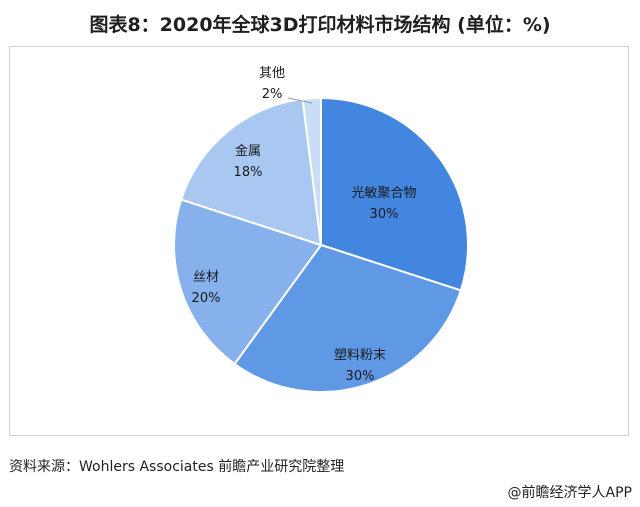 This screenshot has width=640, height=507. I want to click on leader-line, so click(300, 100).